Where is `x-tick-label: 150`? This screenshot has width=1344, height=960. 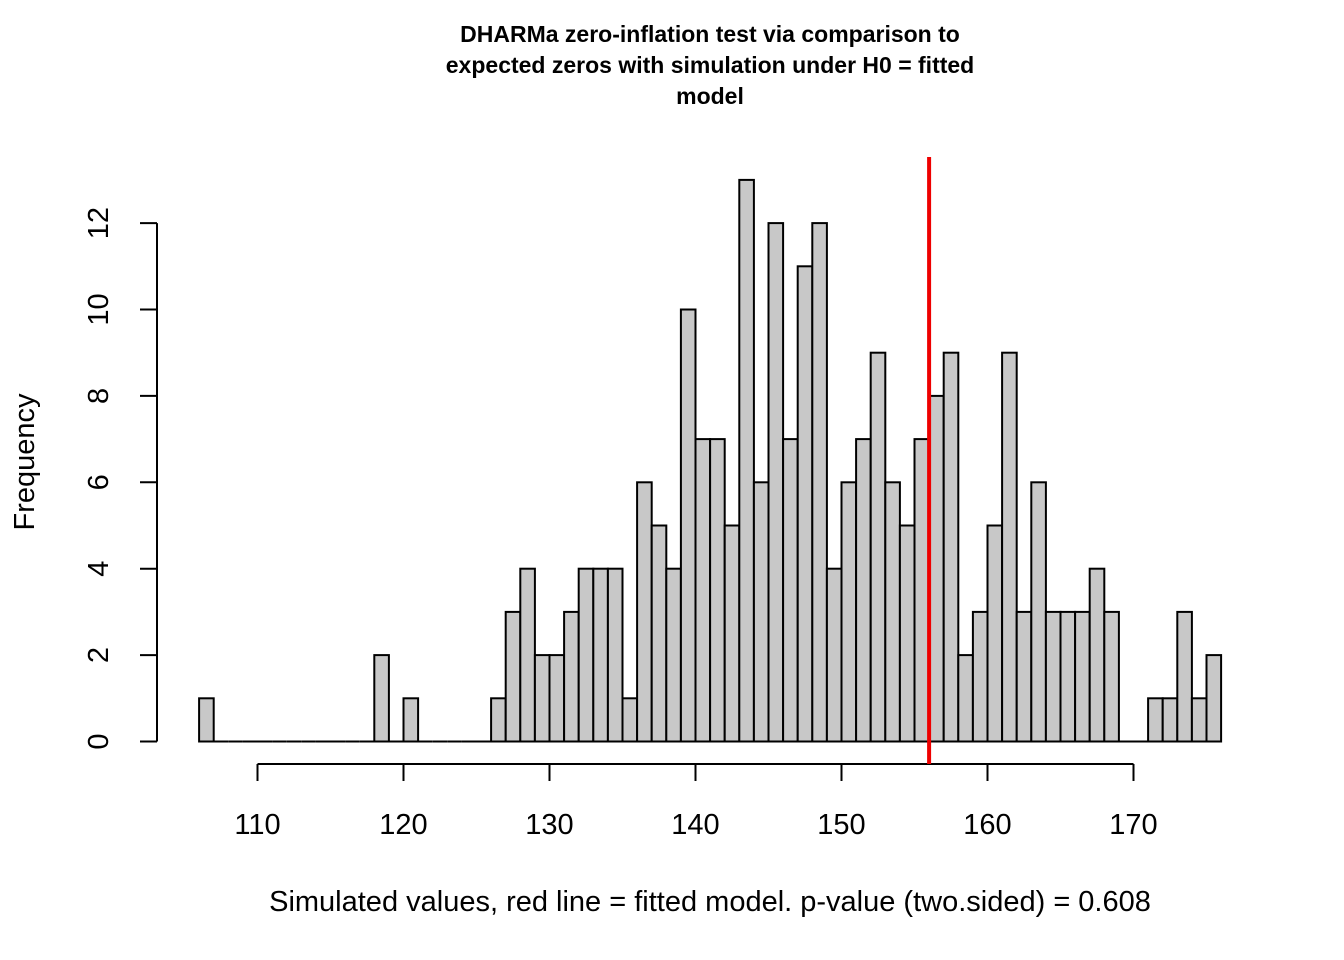 x-tick-label: 150 is located at coordinates (841, 825).